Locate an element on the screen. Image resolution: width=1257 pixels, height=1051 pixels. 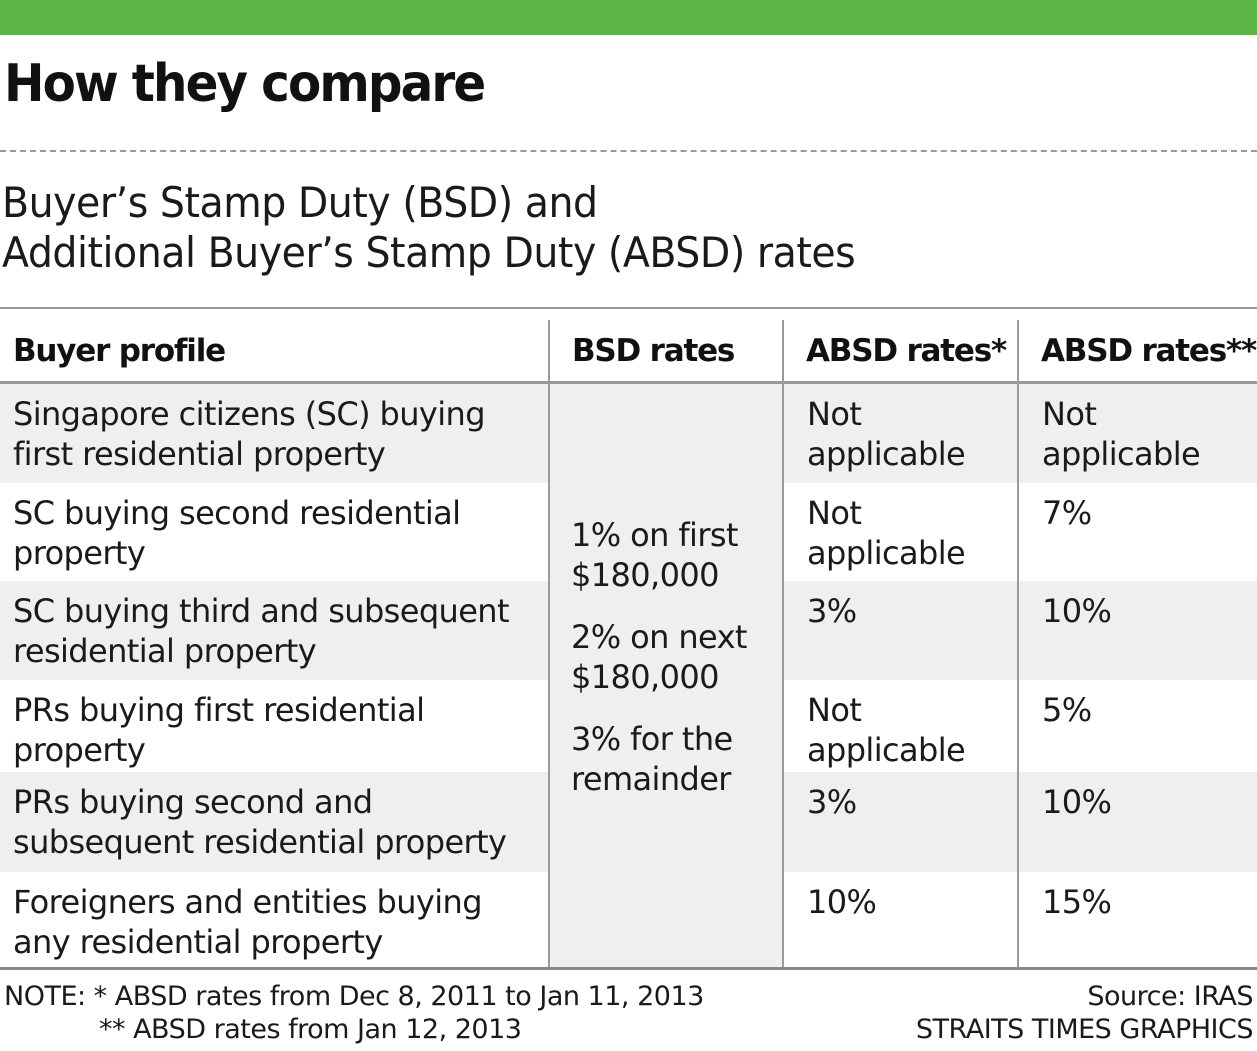
absd-2013-cell: 15% is located at coordinates (1077, 902).